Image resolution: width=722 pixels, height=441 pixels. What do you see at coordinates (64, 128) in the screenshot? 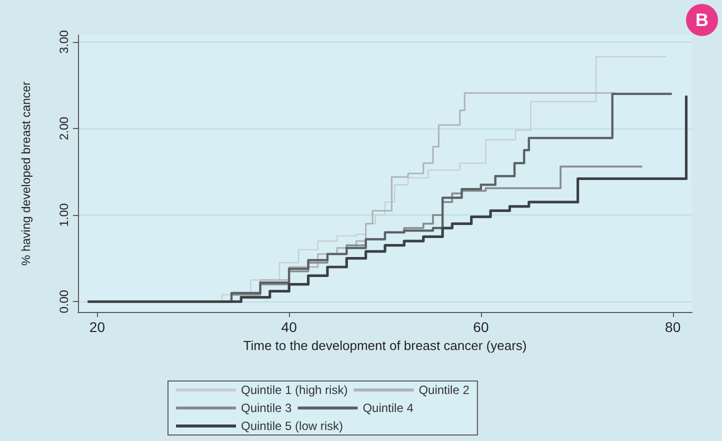
I see `y-tick-label: 2.00` at bounding box center [64, 128].